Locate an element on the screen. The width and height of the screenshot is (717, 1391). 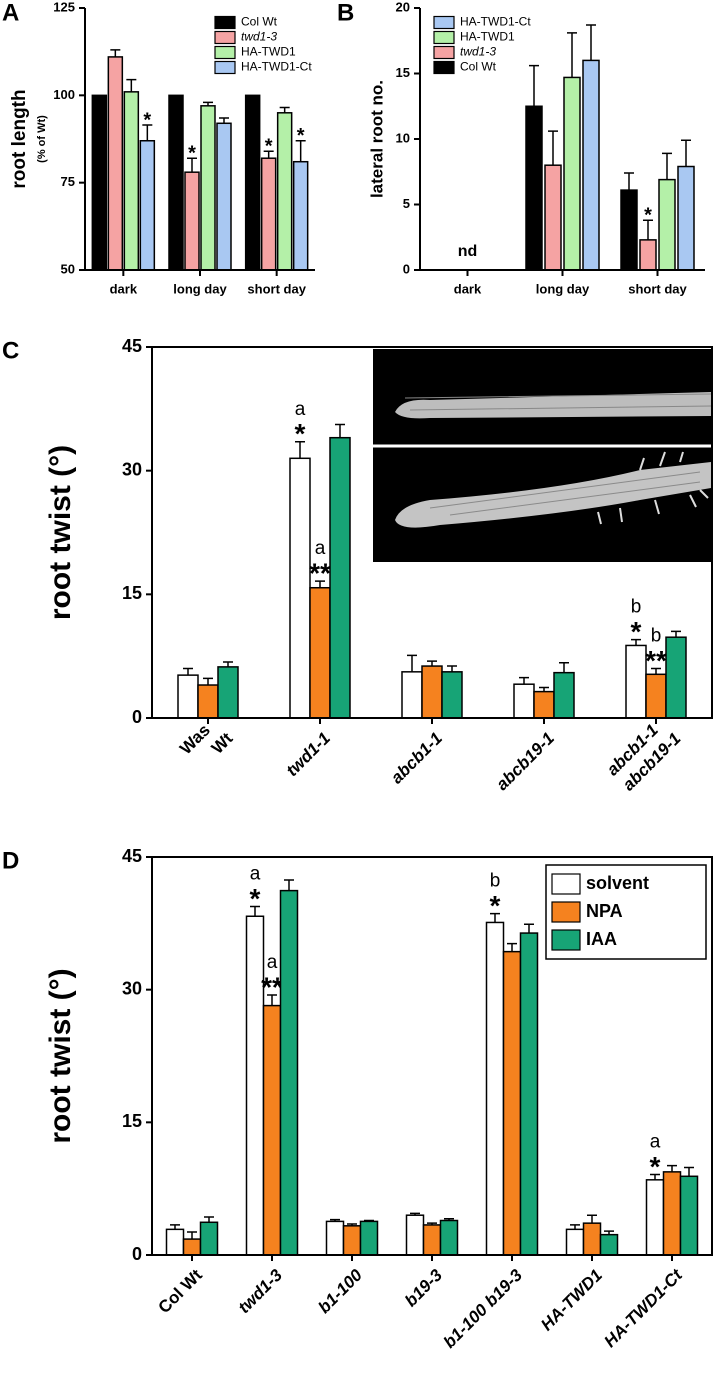
x-tick-label: b1-100 is located at coordinates (340, 1291).